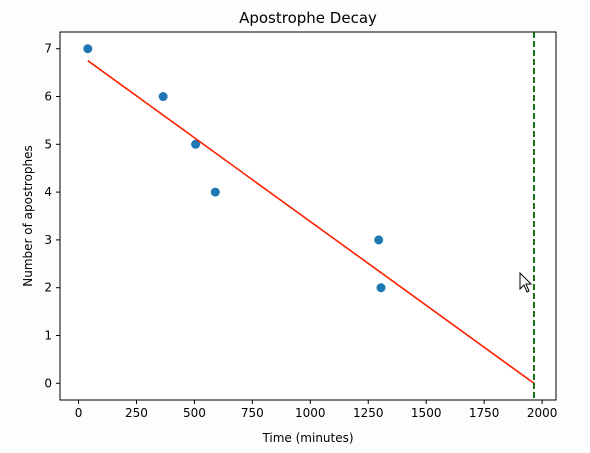 The width and height of the screenshot is (590, 453). I want to click on y-tick-label: 5, so click(48, 144).